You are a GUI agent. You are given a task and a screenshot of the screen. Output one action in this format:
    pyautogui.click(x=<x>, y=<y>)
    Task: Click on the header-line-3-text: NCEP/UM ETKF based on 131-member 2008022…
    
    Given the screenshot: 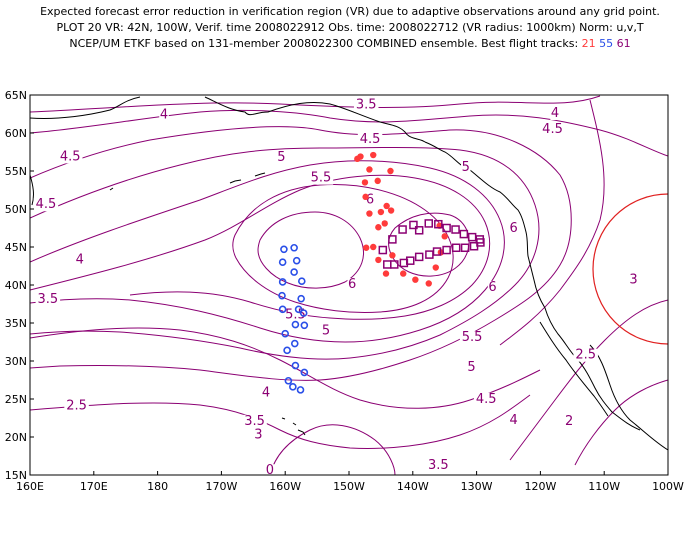 What is the action you would take?
    pyautogui.click(x=324, y=43)
    